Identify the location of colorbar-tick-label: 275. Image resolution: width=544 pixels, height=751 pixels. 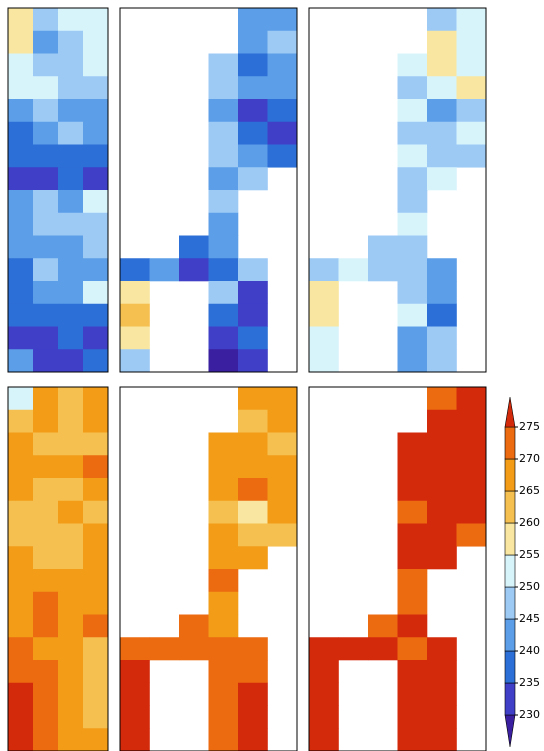
(529, 426).